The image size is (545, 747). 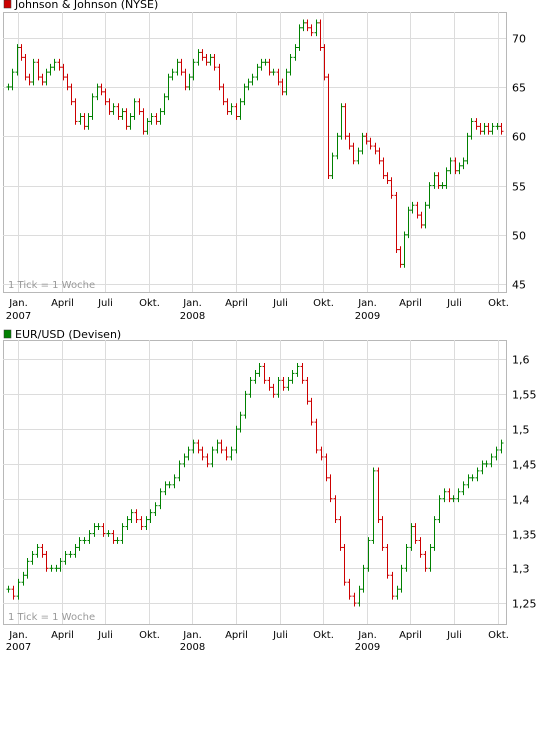 I want to click on y-tick-label: 70, so click(x=519, y=39).